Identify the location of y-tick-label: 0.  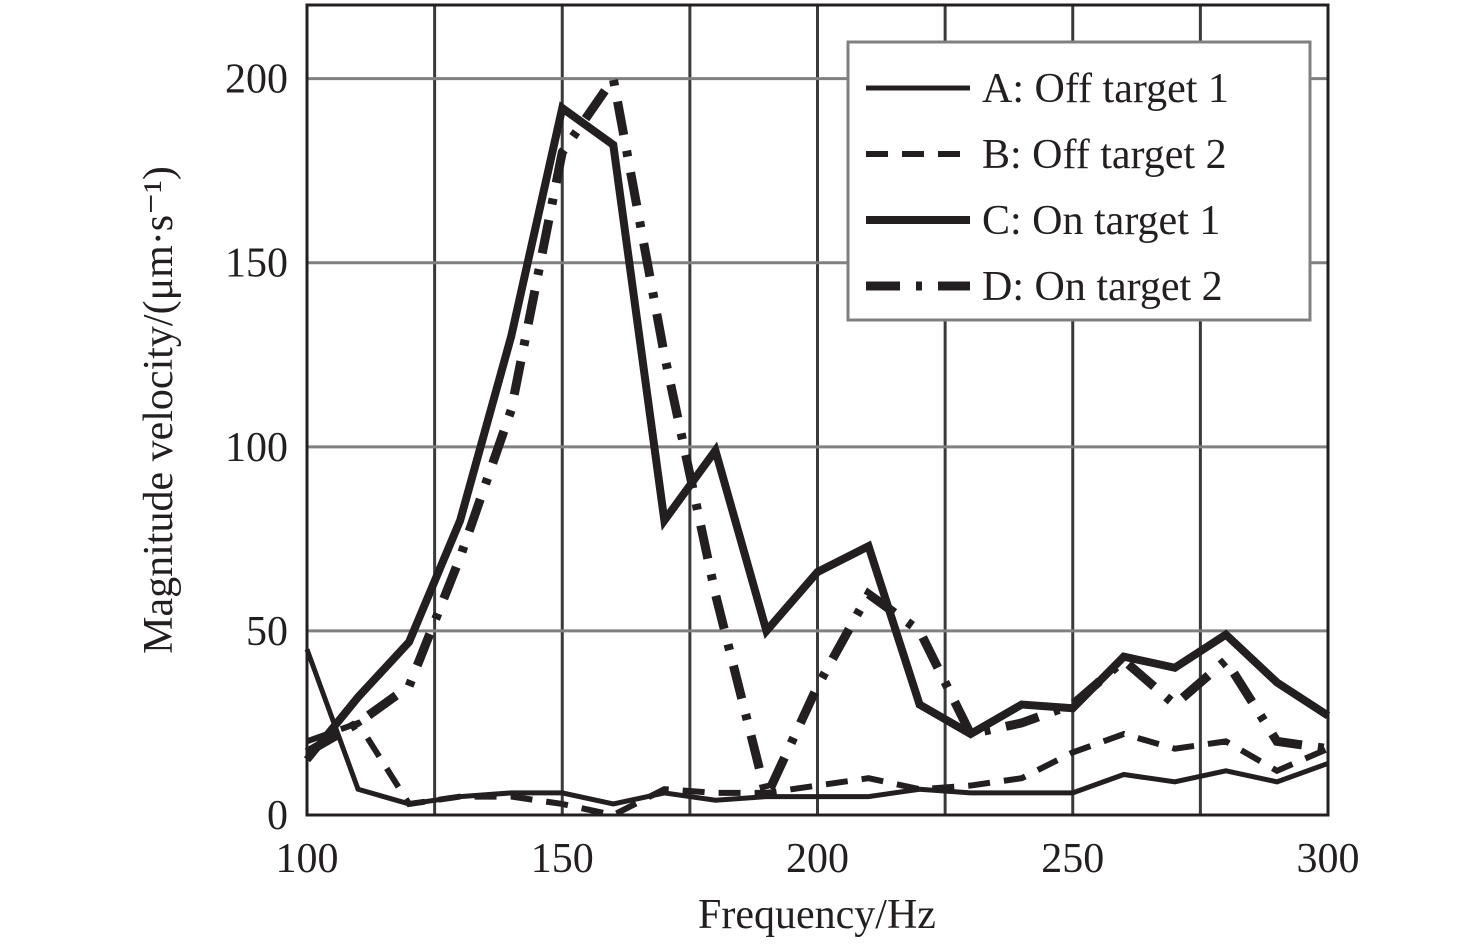
(277, 816).